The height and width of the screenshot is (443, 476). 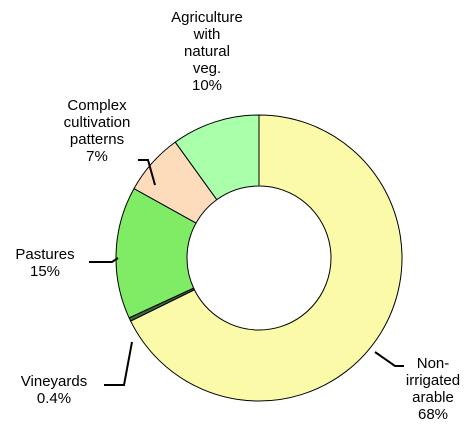 I want to click on value-label: 10%, so click(x=207, y=85).